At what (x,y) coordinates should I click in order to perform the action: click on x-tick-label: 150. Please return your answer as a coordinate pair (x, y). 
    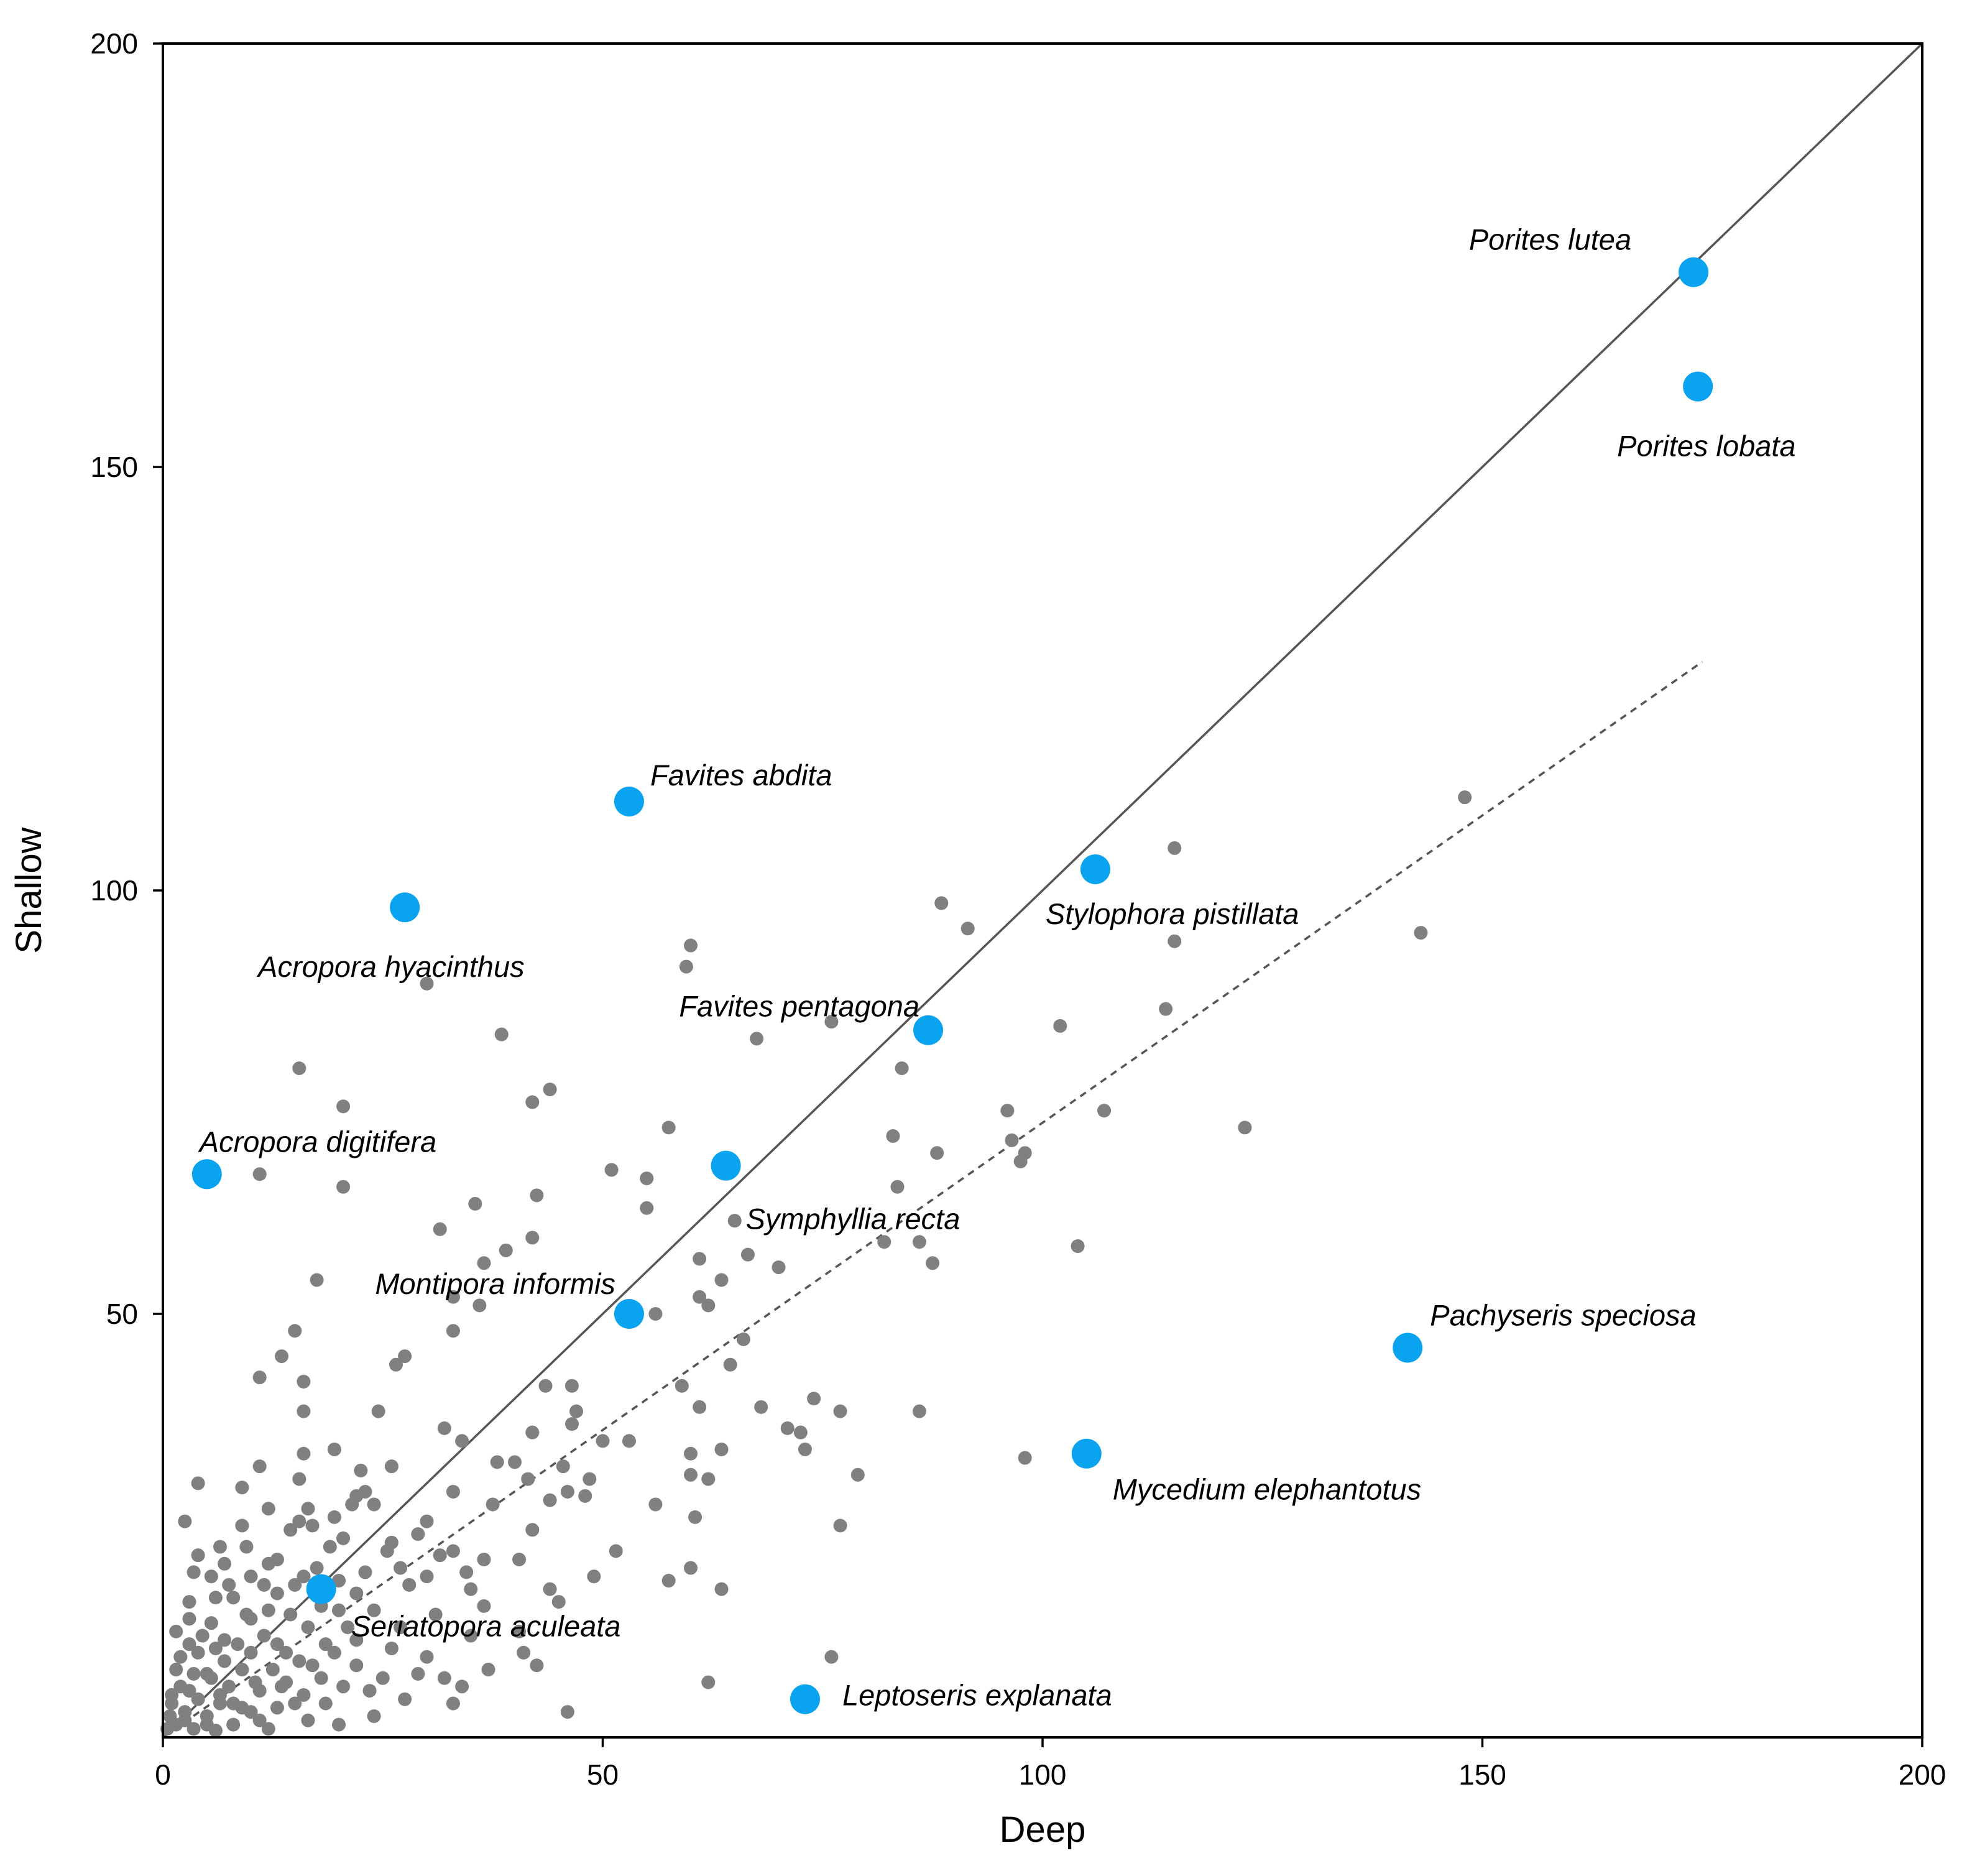
    Looking at the image, I should click on (1482, 1774).